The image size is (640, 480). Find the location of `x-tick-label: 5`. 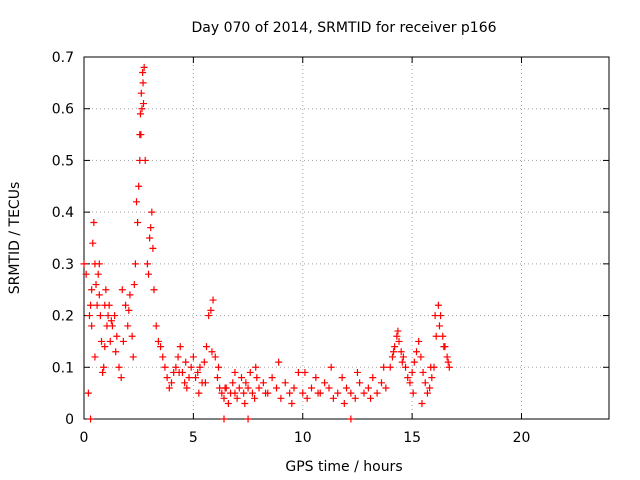

x-tick-label: 5 is located at coordinates (193, 438).